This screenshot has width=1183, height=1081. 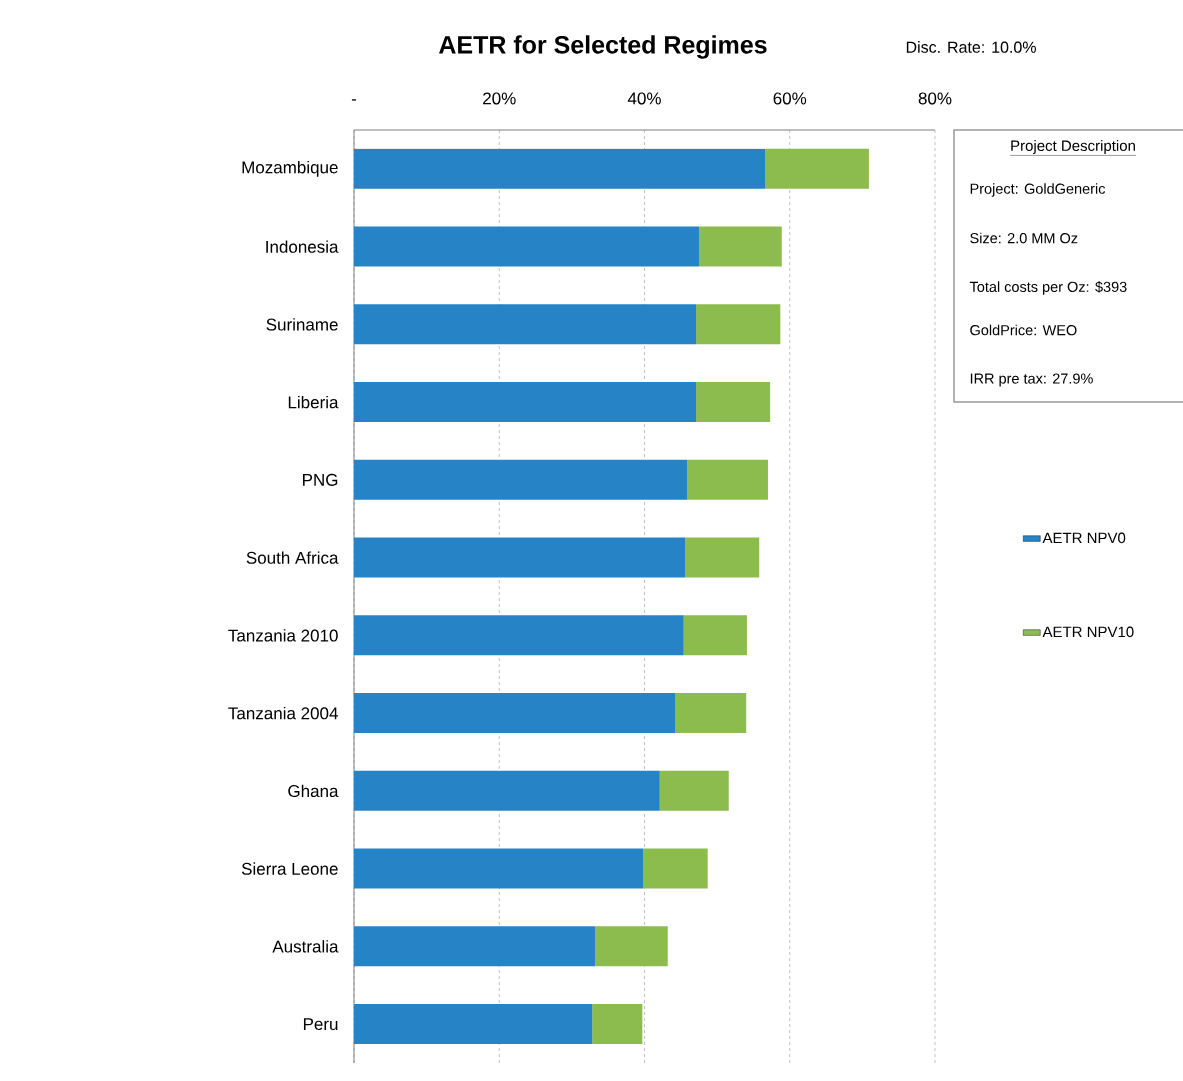 What do you see at coordinates (1084, 538) in the screenshot?
I see `legend-label: AETR NPV0` at bounding box center [1084, 538].